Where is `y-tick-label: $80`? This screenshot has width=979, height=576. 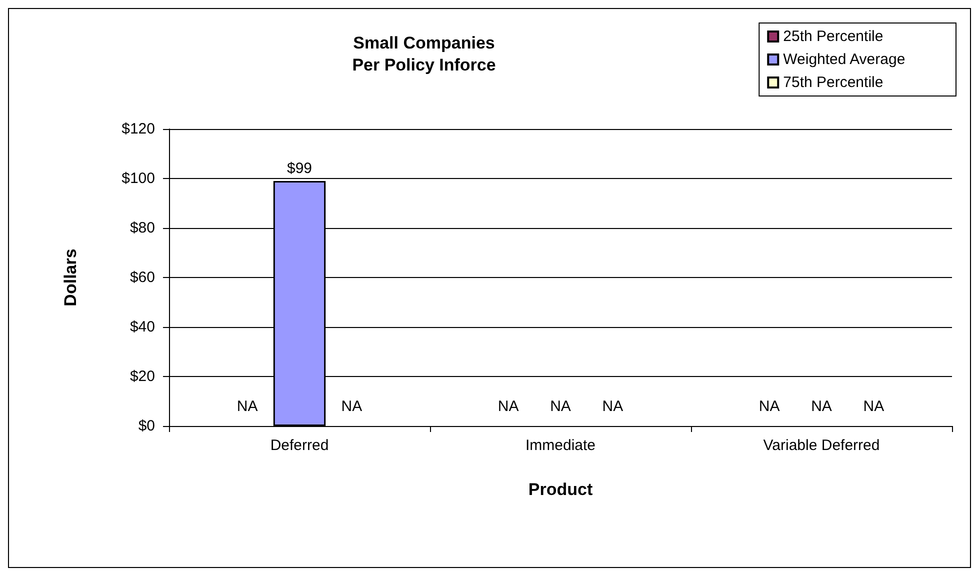 y-tick-label: $80 is located at coordinates (142, 228).